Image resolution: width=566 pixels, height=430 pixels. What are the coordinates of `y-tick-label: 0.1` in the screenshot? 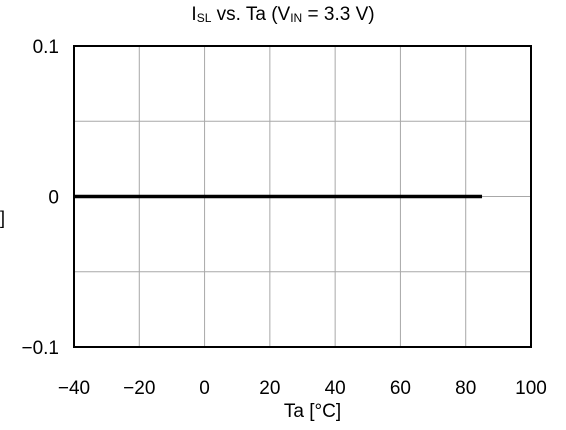 It's located at (46, 47).